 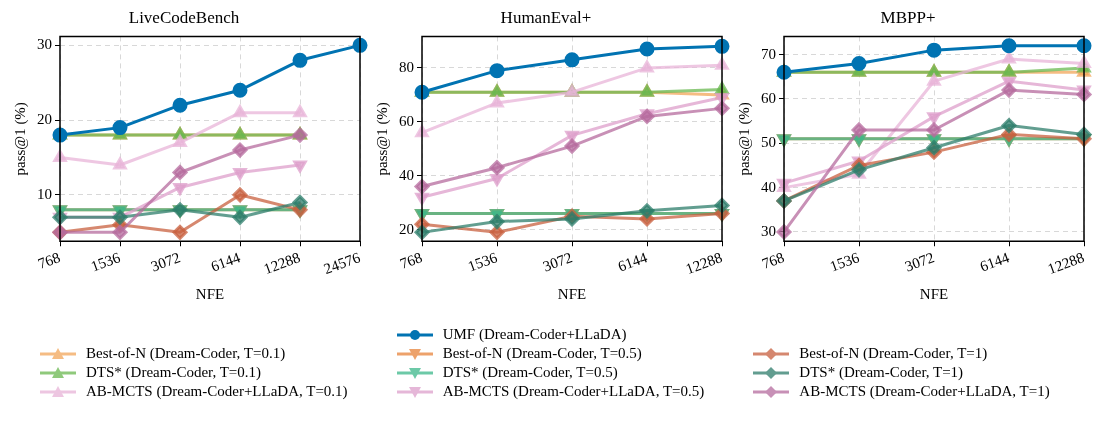 I want to click on legend-label: UMF (Dream-Coder+LLaDA), so click(x=534, y=334).